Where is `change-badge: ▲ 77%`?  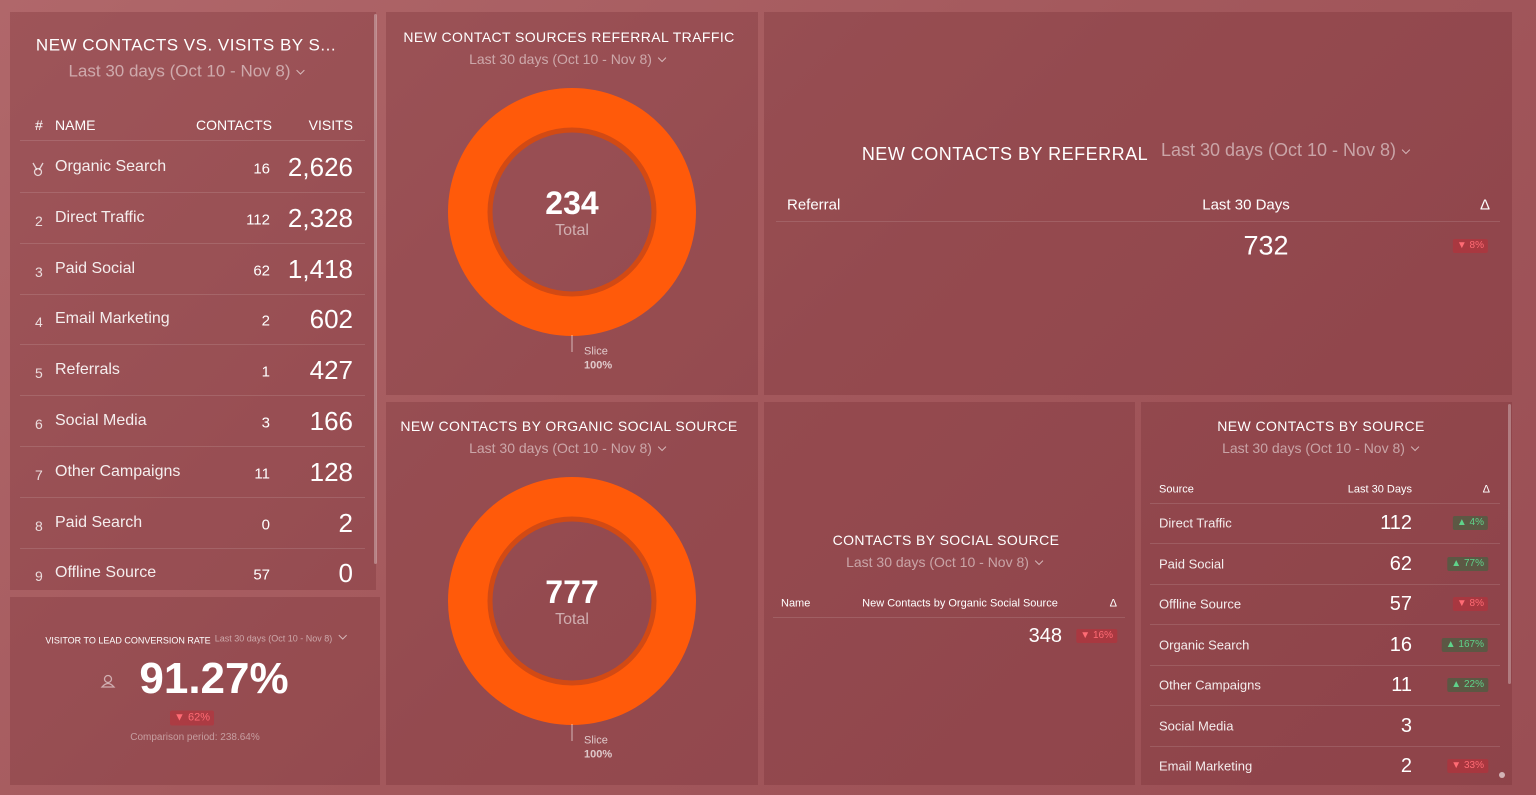
change-badge: ▲ 77% is located at coordinates (1467, 563).